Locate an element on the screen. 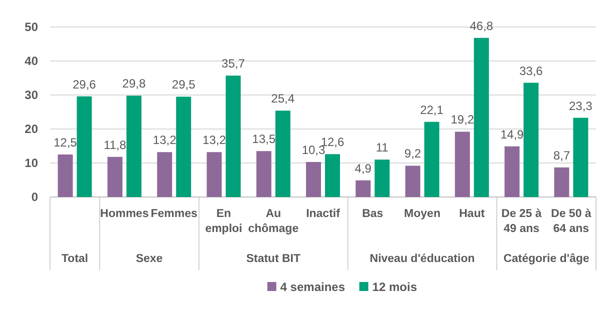  data-label: 9,2 is located at coordinates (413, 153).